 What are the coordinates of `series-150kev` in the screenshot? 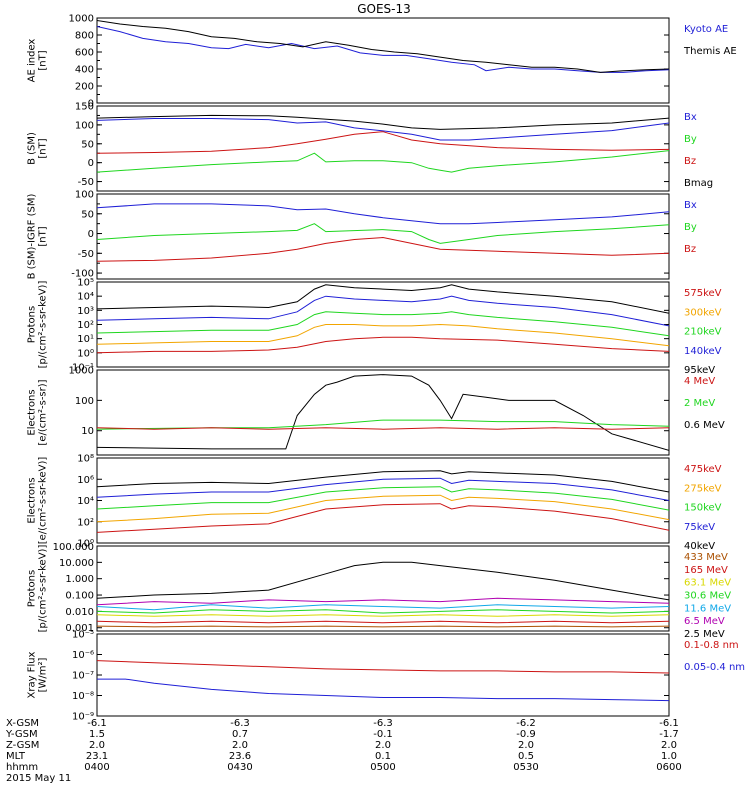 It's located at (383, 498).